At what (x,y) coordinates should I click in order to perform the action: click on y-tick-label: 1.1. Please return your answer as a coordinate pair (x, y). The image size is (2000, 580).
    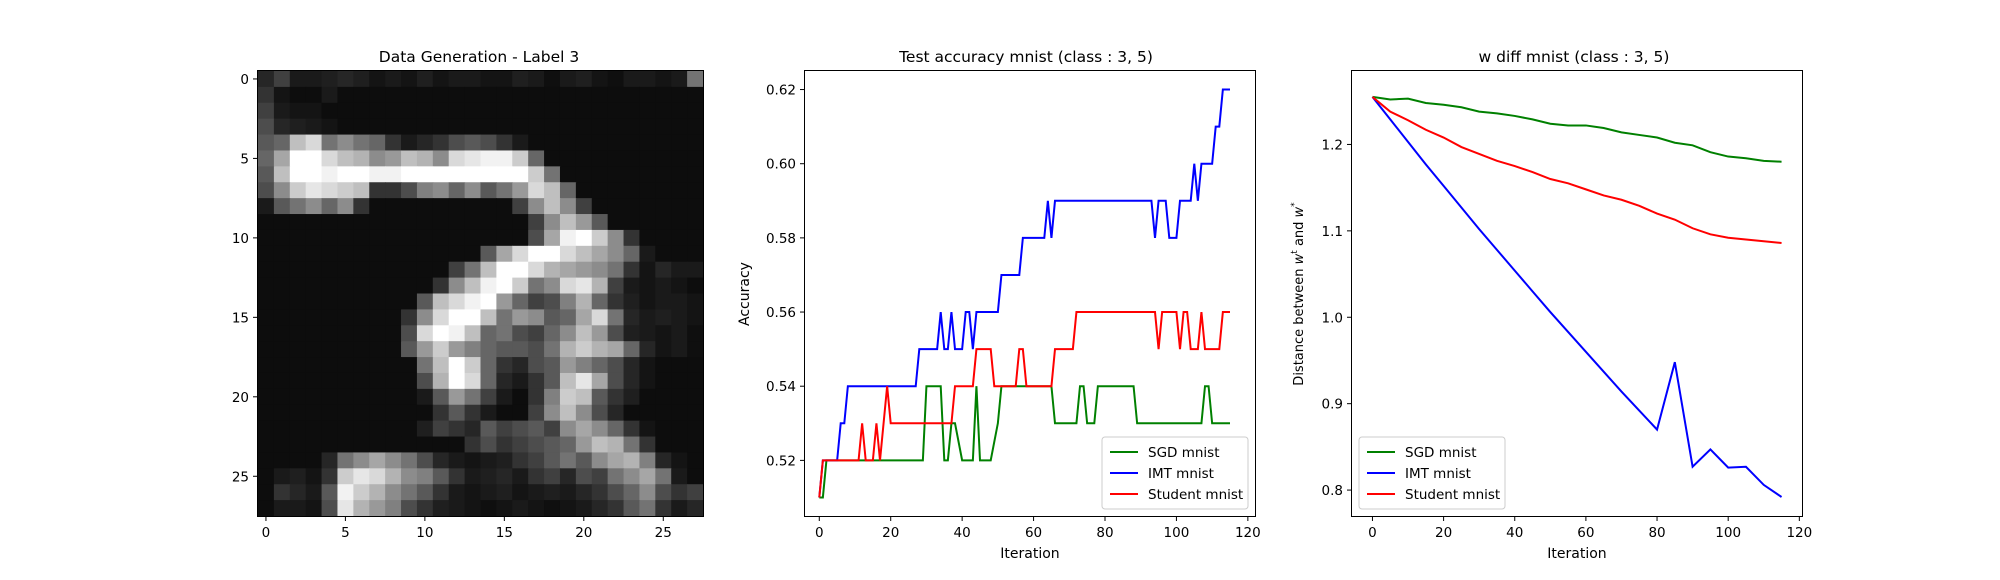
    Looking at the image, I should click on (1332, 232).